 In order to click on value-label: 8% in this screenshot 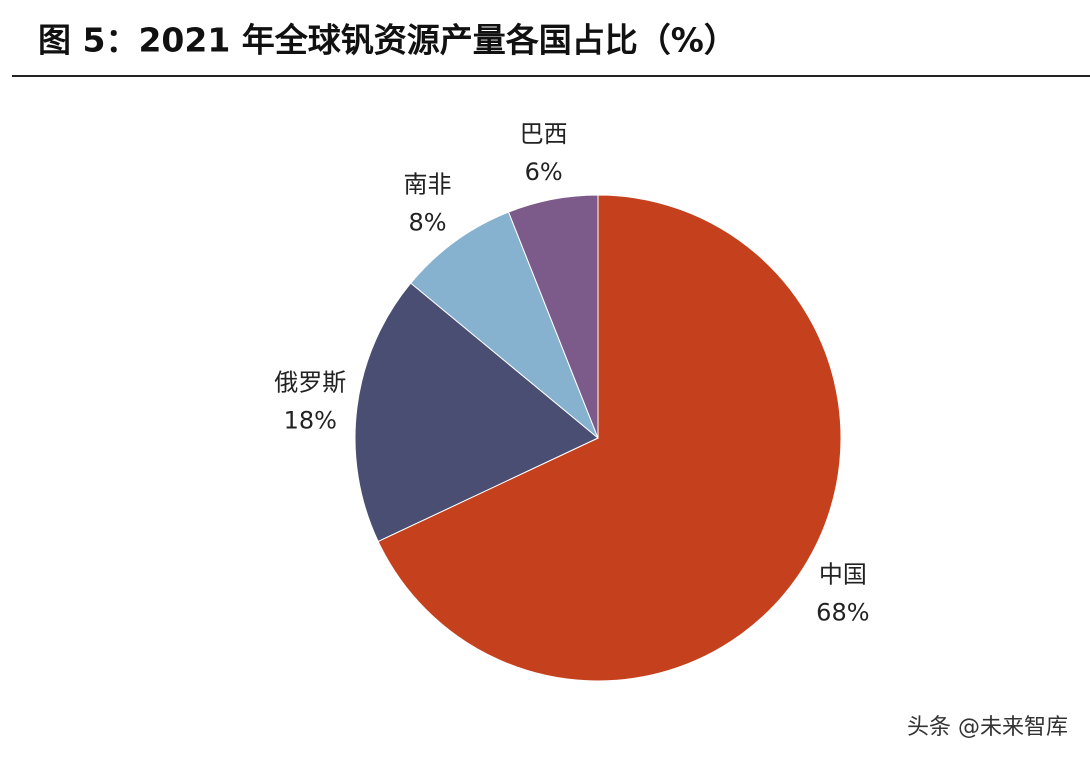, I will do `click(428, 222)`.